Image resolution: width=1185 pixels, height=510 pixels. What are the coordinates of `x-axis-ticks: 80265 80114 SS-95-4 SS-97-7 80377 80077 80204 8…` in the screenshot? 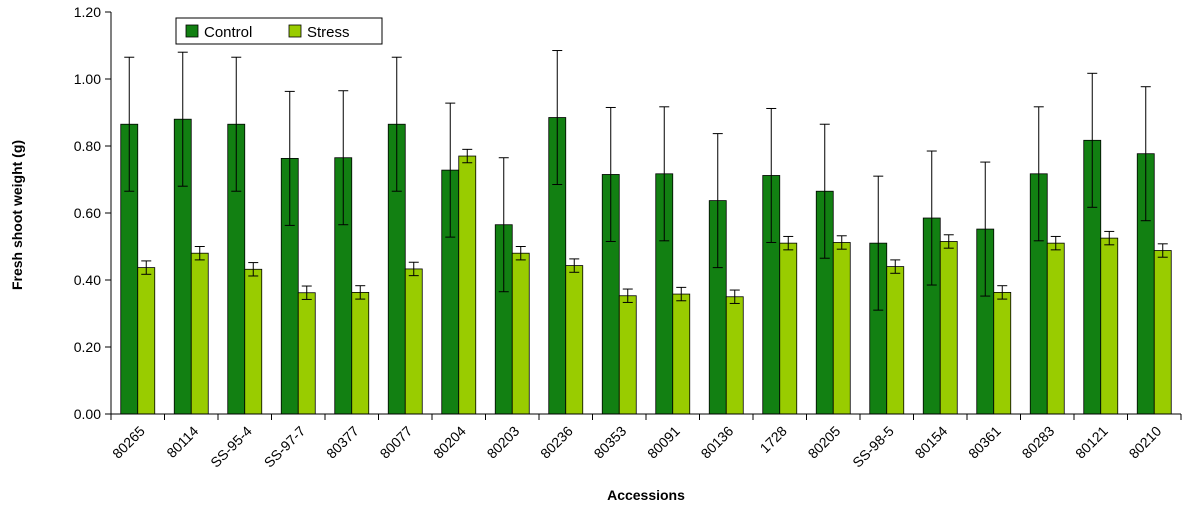 It's located at (636, 447).